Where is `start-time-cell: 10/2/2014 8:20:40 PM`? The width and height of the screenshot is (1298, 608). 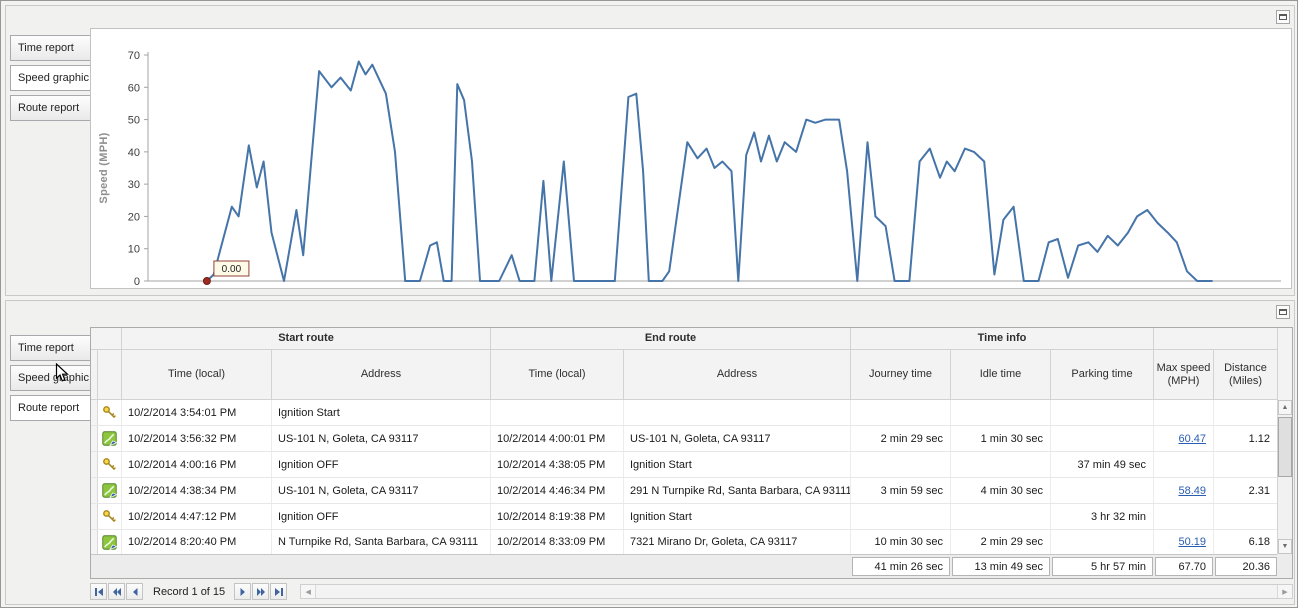 start-time-cell: 10/2/2014 8:20:40 PM is located at coordinates (197, 542).